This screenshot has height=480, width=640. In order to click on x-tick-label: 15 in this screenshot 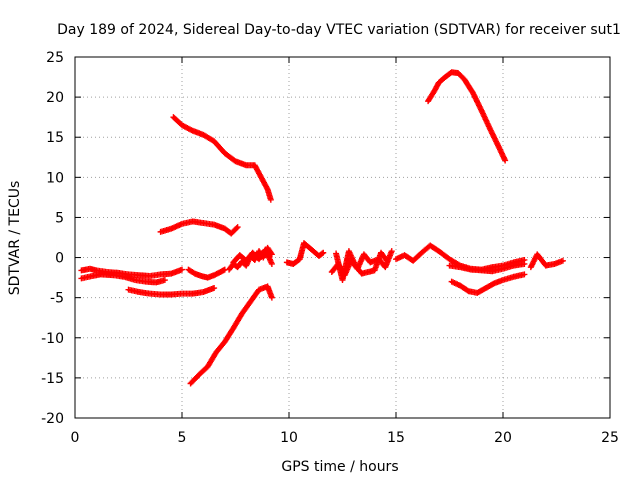, I will do `click(396, 438)`.